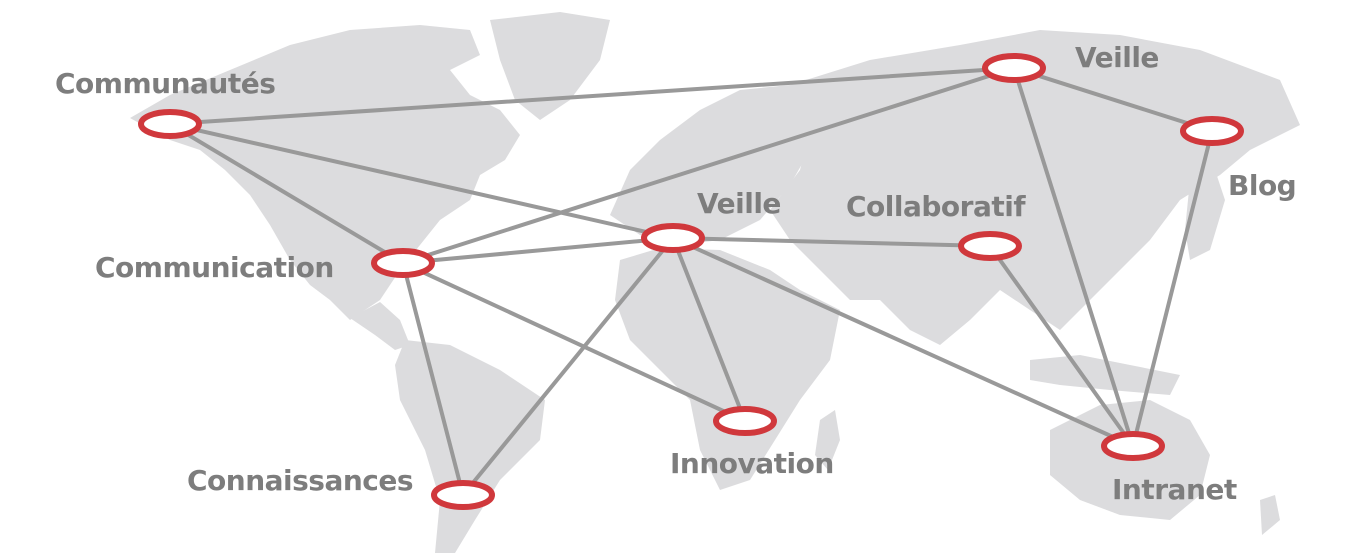  What do you see at coordinates (1270, 515) in the screenshot?
I see `continent-new-zealand` at bounding box center [1270, 515].